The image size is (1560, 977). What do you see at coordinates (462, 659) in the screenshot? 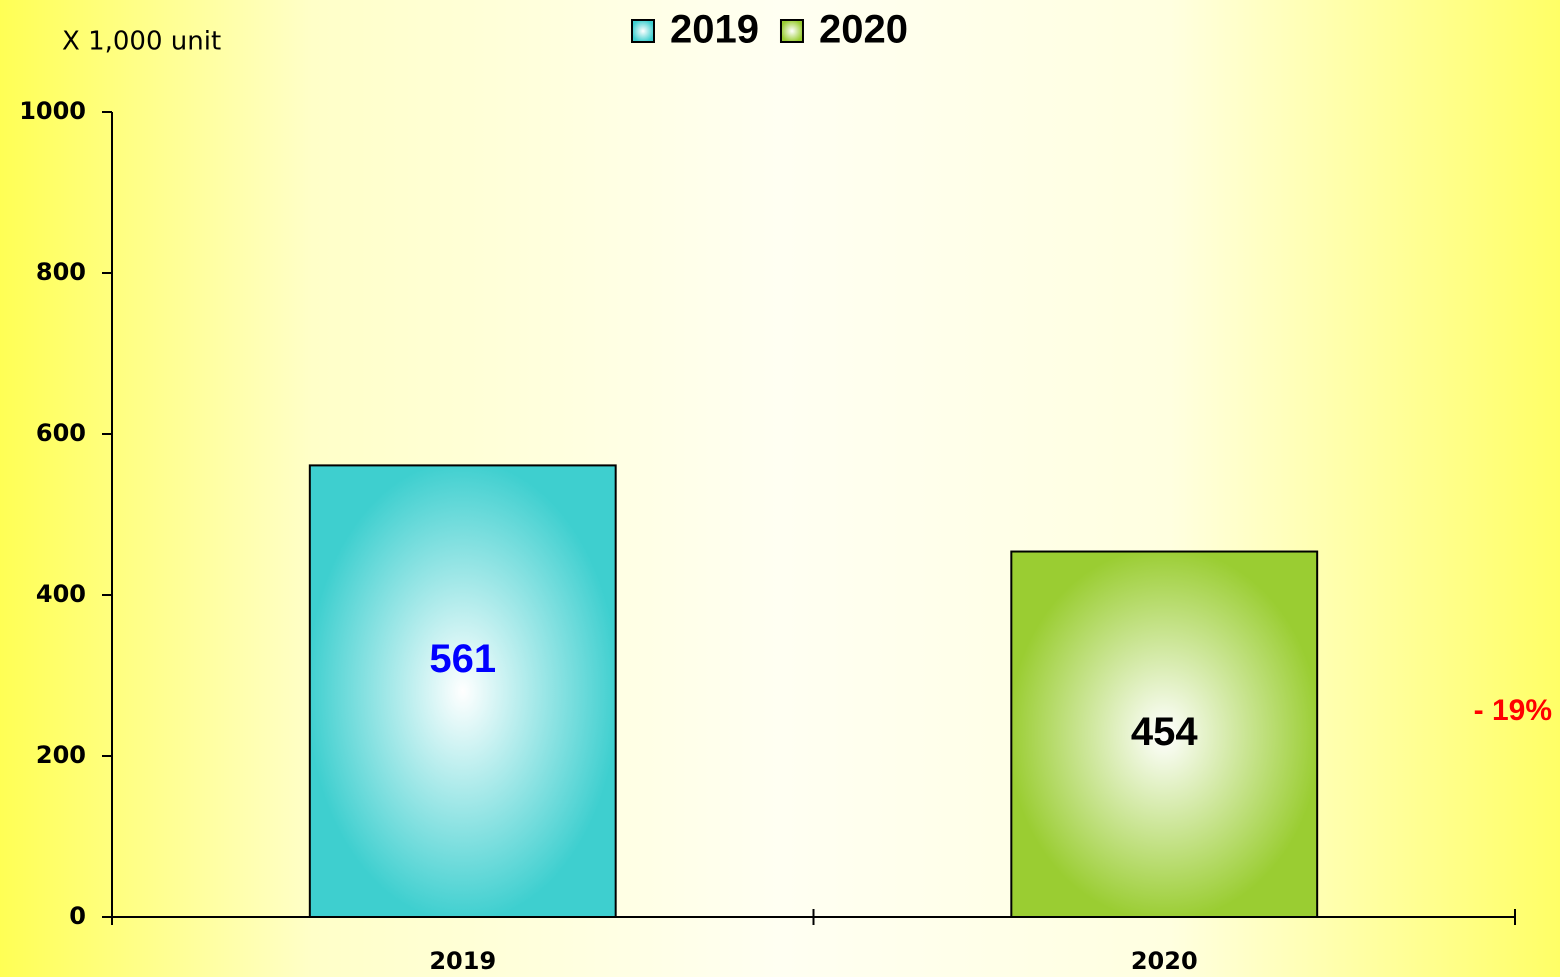
I see `value-label: 561` at bounding box center [462, 659].